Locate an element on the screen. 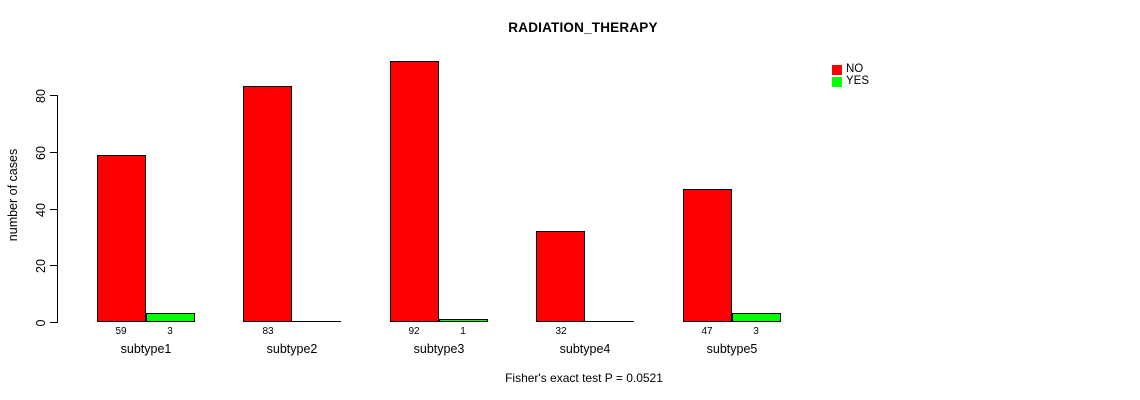 The image size is (1140, 400). bar-yes-subtype4 is located at coordinates (609, 321).